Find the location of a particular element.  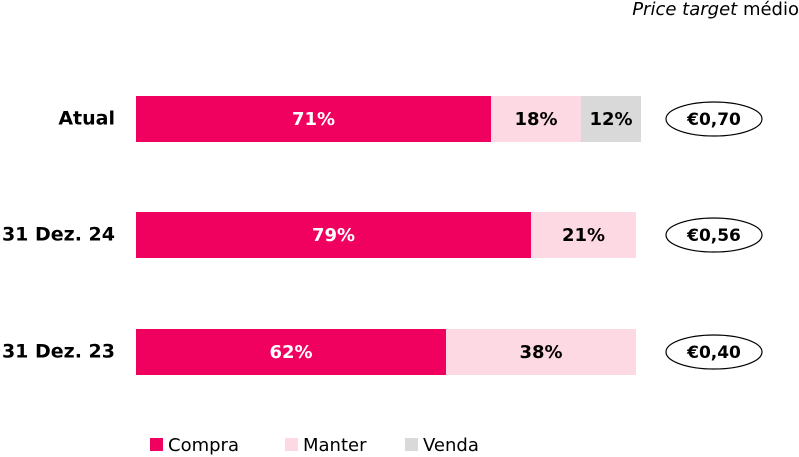

value-label: 79% is located at coordinates (333, 235).